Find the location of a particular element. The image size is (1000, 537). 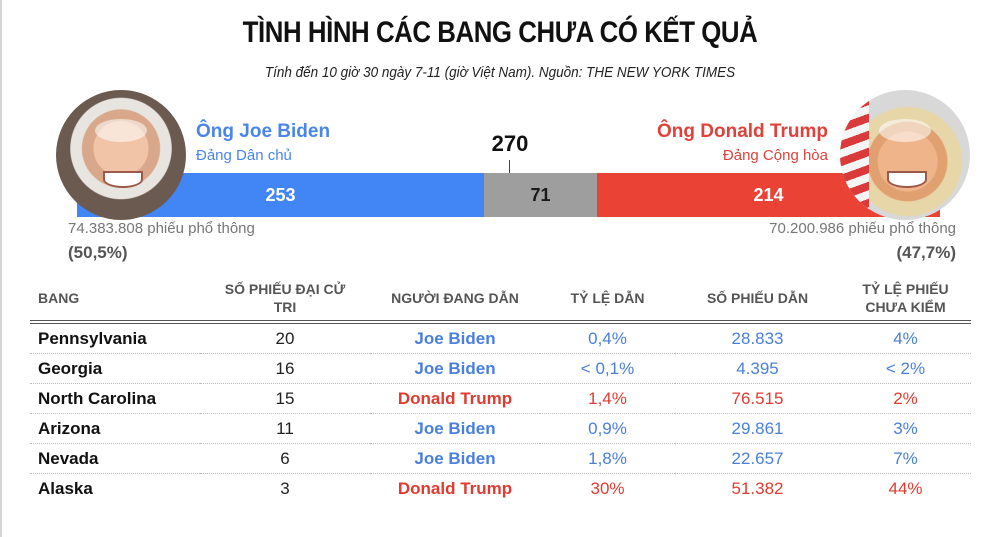

col-header-electoral-votes: SỐ PHIẾU ĐẠI CỬ TRI is located at coordinates (285, 300).